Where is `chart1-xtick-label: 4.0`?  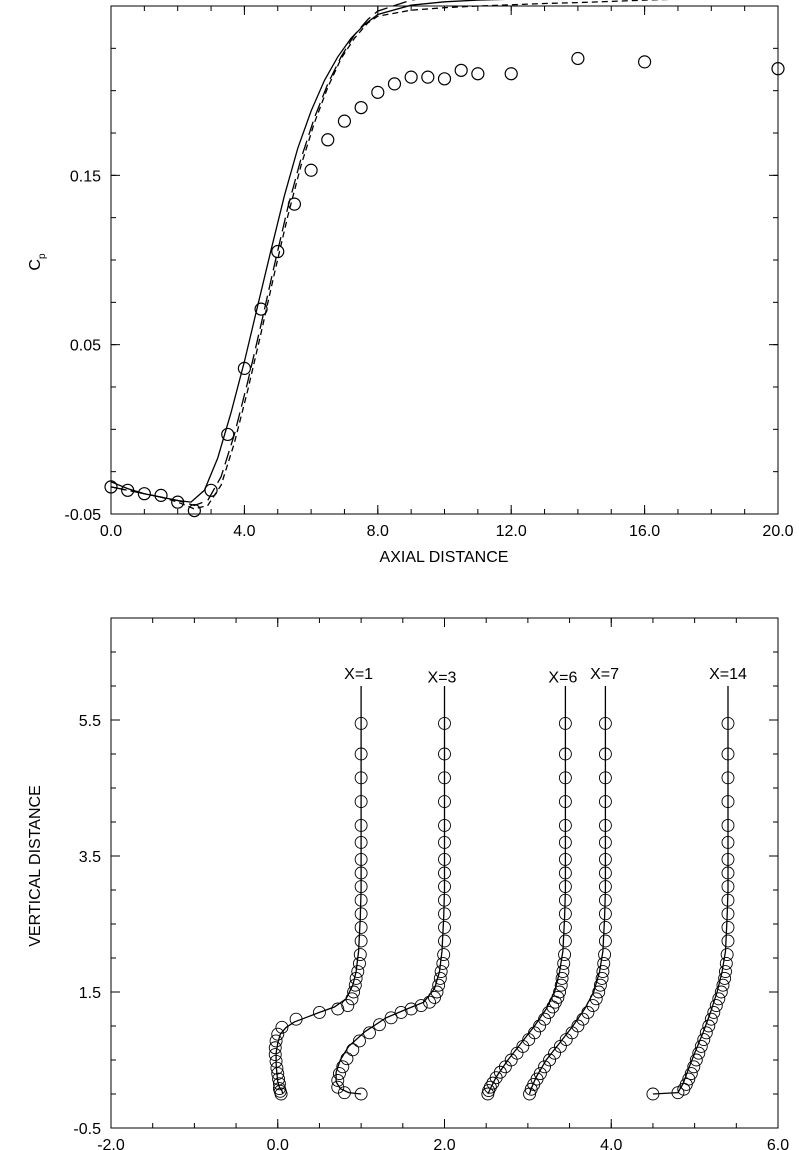 chart1-xtick-label: 4.0 is located at coordinates (244, 531).